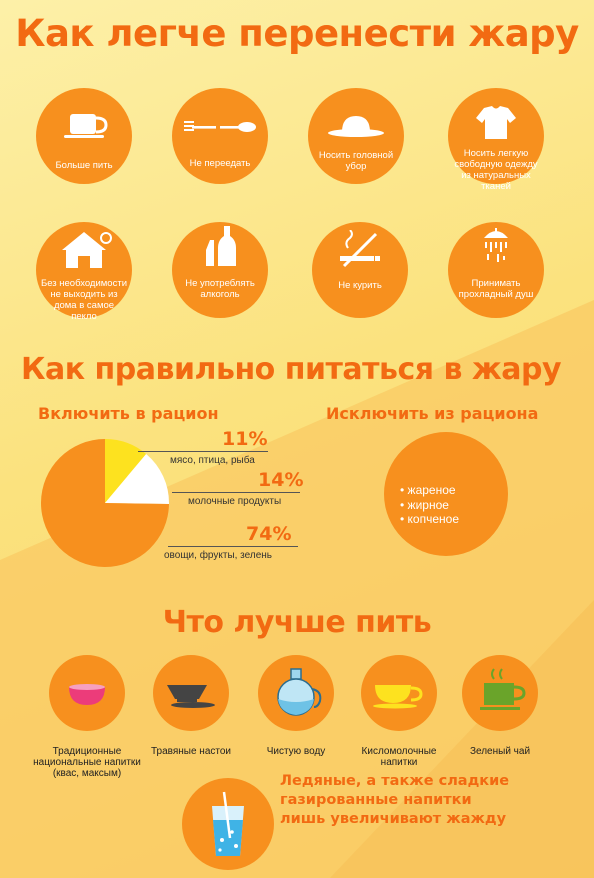  I want to click on page-title: Как легче перенести жару, so click(297, 33).